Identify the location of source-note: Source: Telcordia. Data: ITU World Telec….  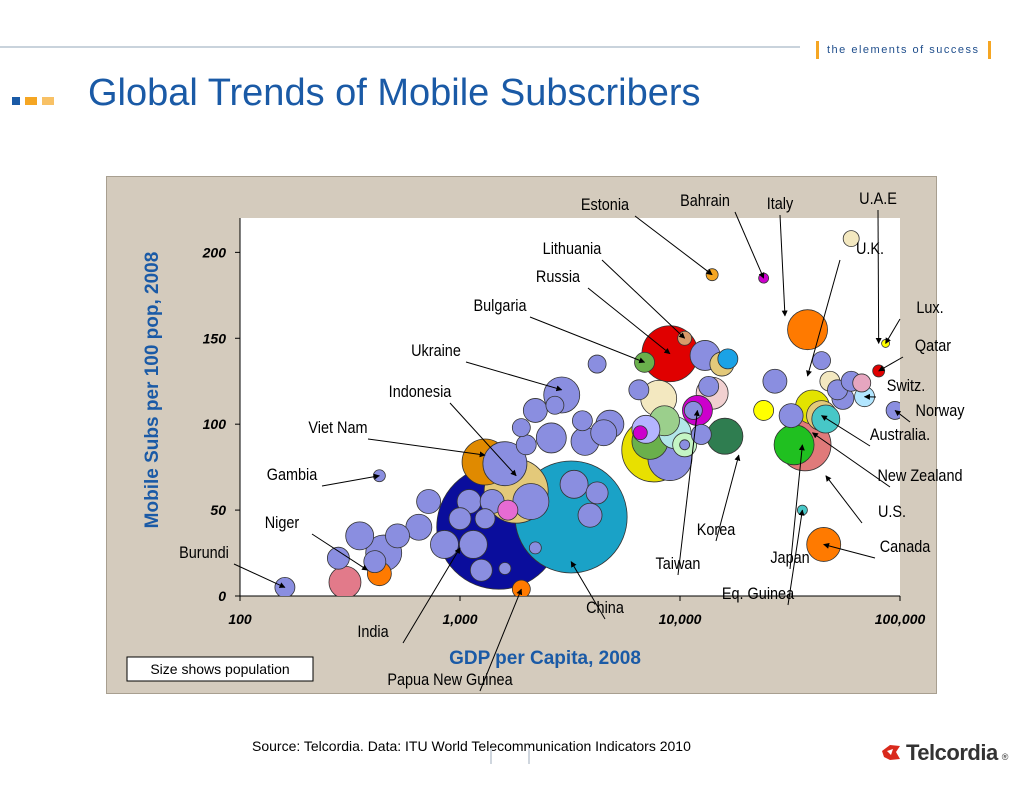
(471, 746).